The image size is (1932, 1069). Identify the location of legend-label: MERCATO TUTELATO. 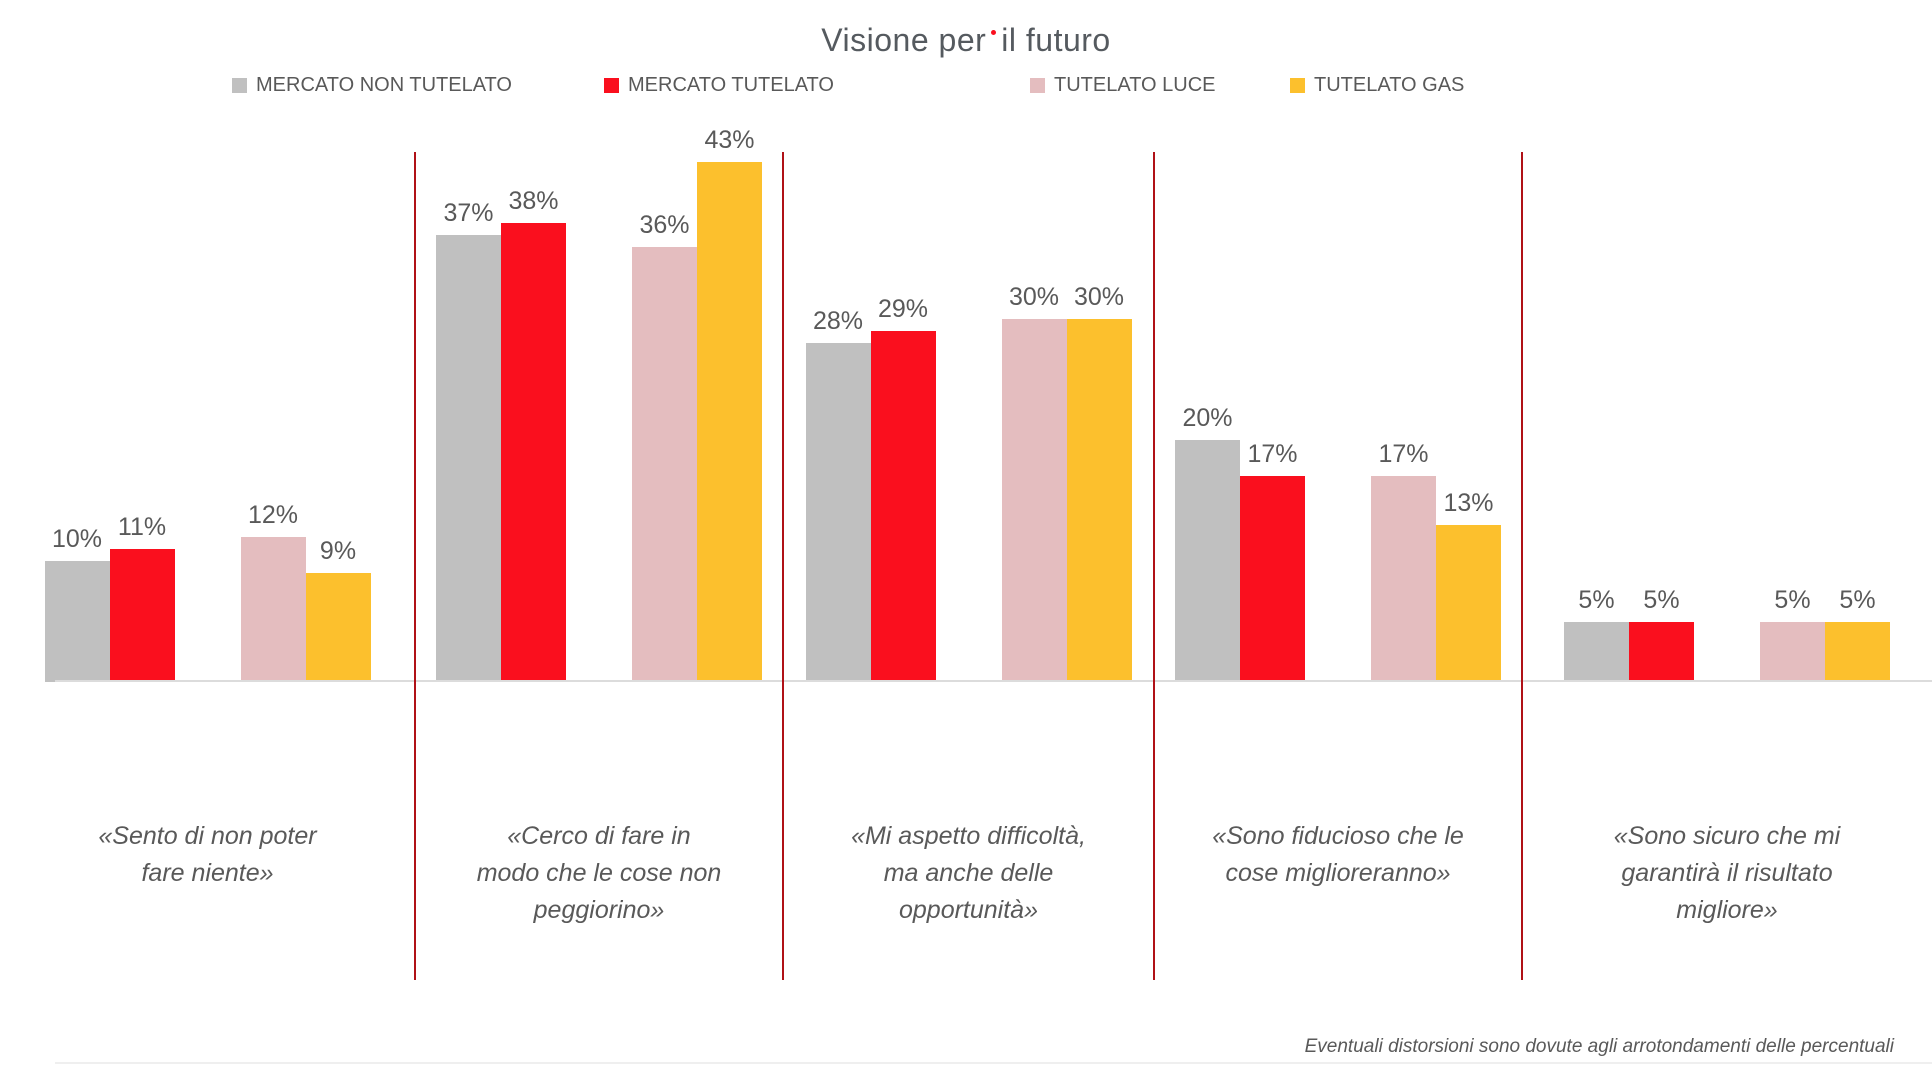
(731, 85).